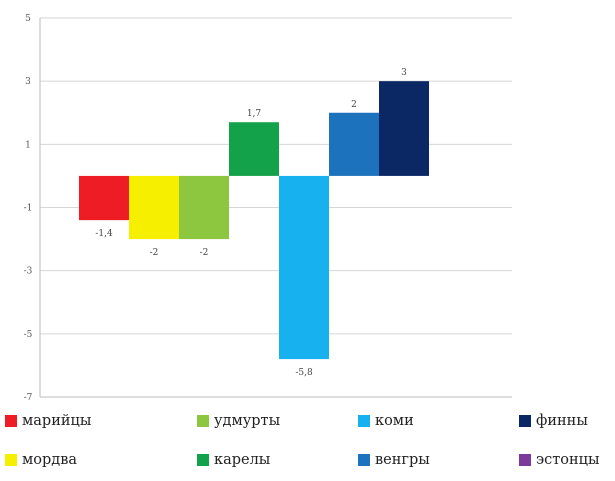 The height and width of the screenshot is (481, 615). What do you see at coordinates (247, 421) in the screenshot?
I see `legend-label: удмурты` at bounding box center [247, 421].